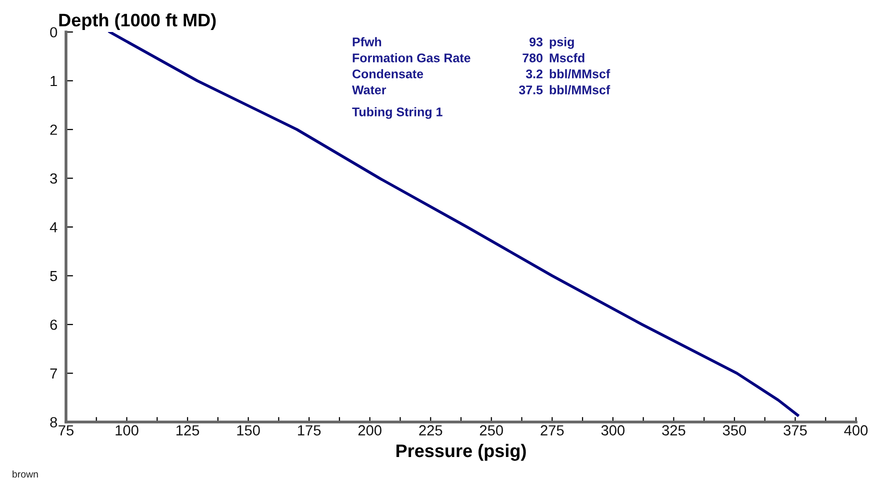 This screenshot has height=485, width=870. What do you see at coordinates (137, 21) in the screenshot?
I see `y-axis-title: Depth (1000 ft MD)` at bounding box center [137, 21].